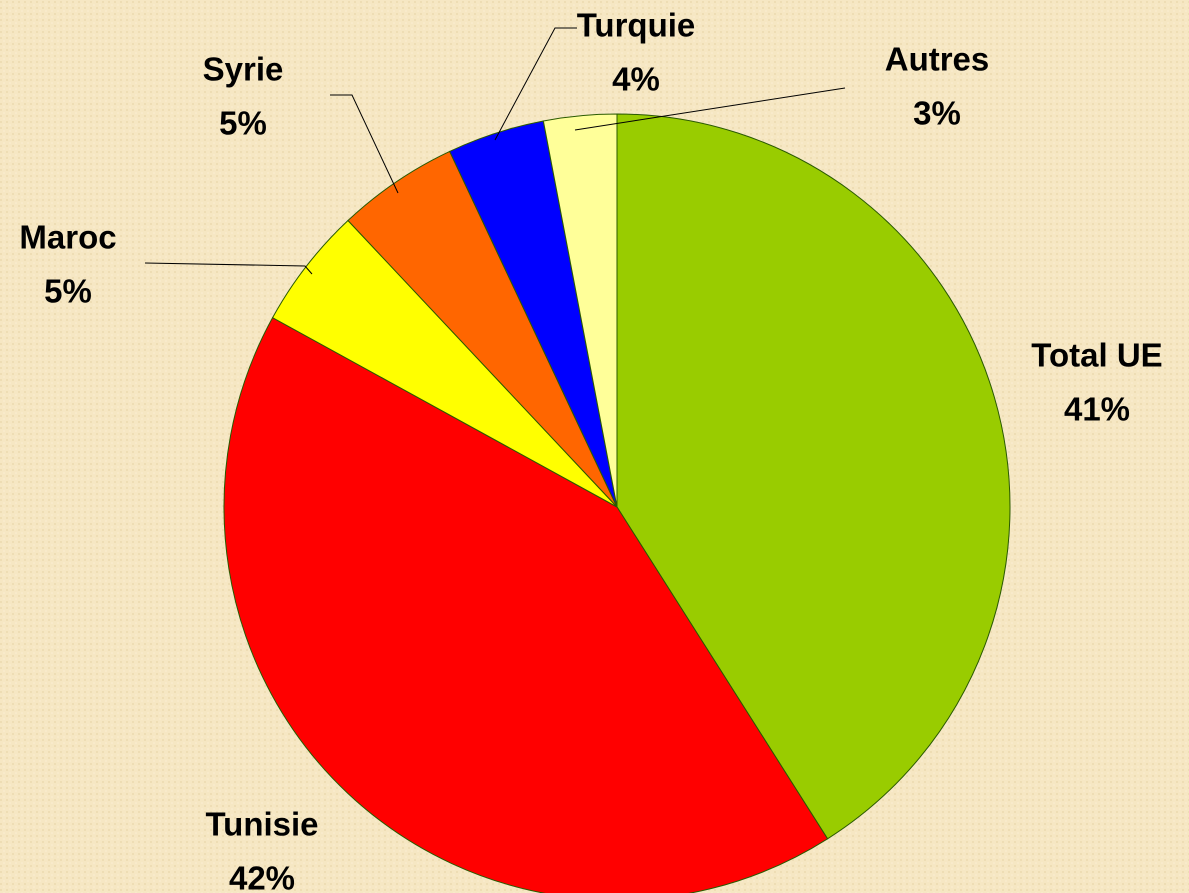 The height and width of the screenshot is (893, 1189). Describe the element at coordinates (580, 310) in the screenshot. I see `slice` at that location.